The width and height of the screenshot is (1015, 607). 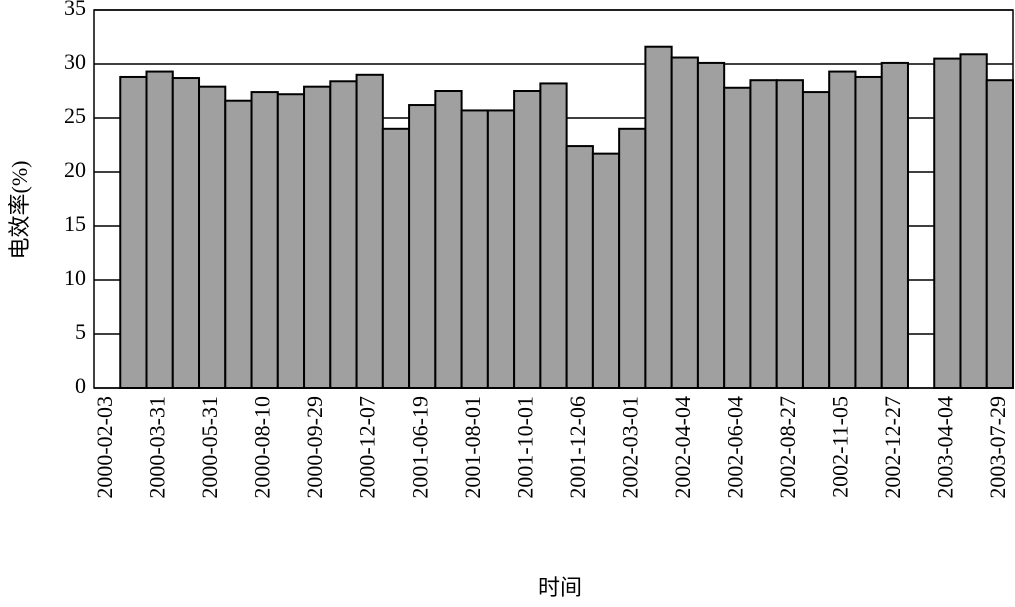 I want to click on x-tick-label: 2000-12-07, so click(x=367, y=447).